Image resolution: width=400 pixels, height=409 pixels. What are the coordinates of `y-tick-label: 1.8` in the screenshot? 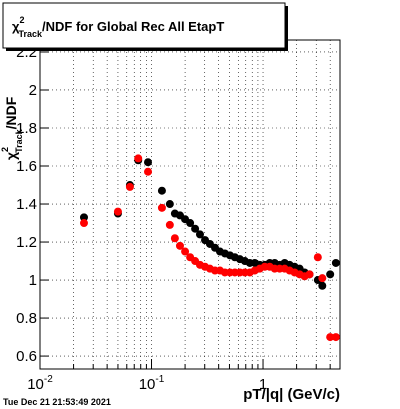 It's located at (26, 128).